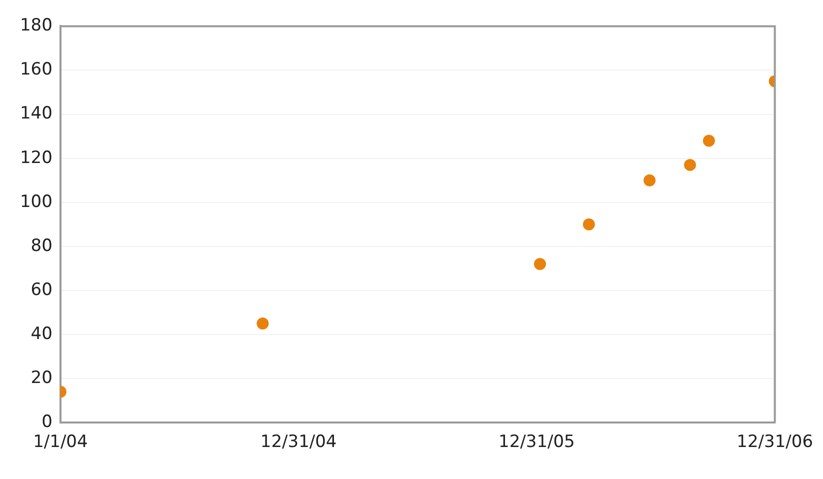 The height and width of the screenshot is (479, 823). I want to click on y-tick-label: 140, so click(36, 114).